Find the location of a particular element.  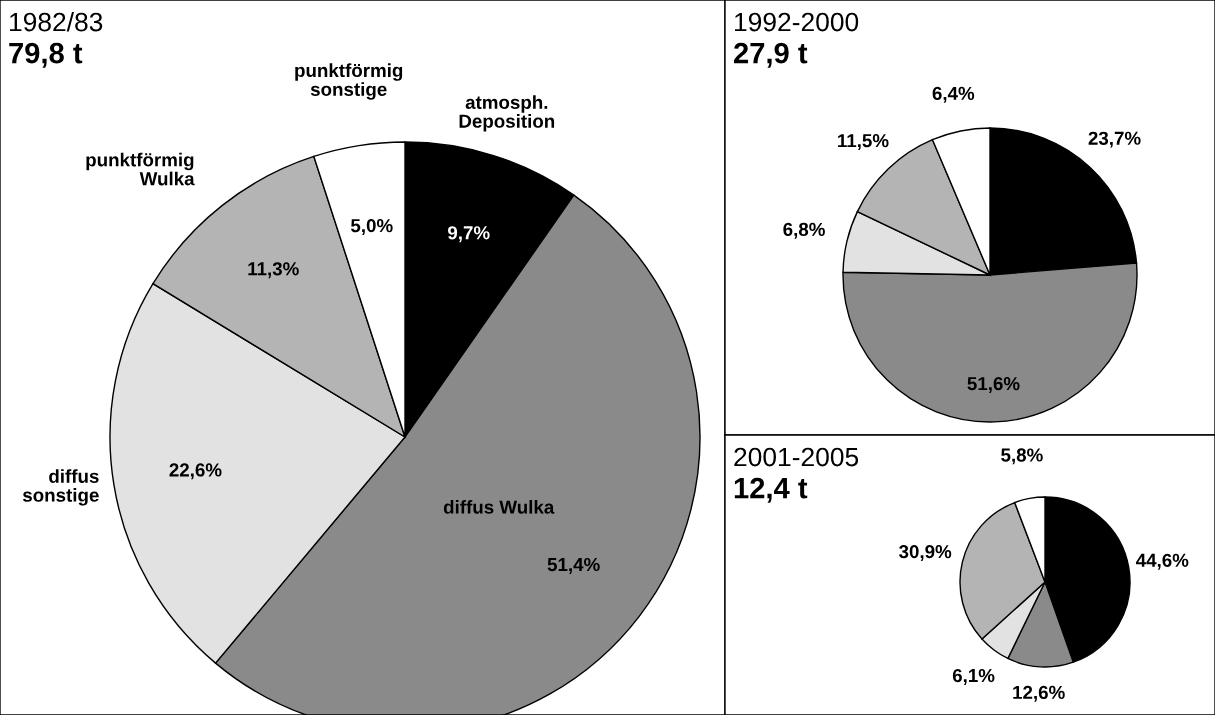

data-label: 22,6% is located at coordinates (195, 471).